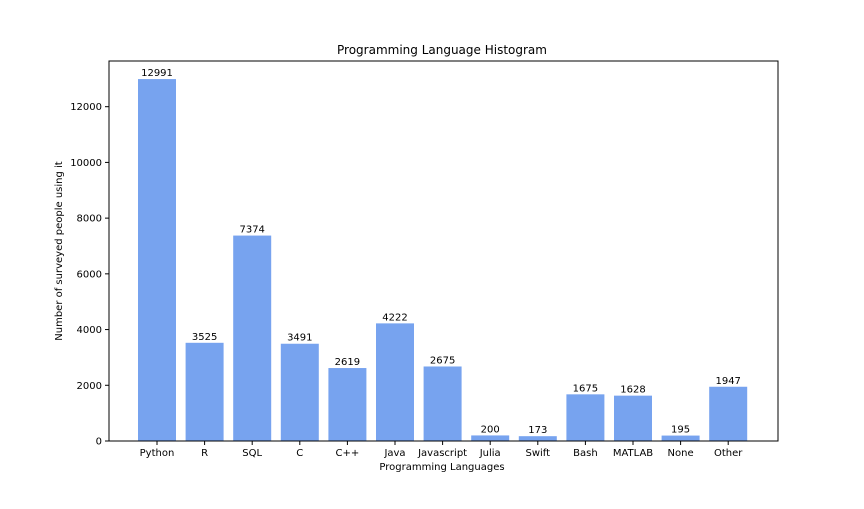 The height and width of the screenshot is (509, 864). I want to click on data-label-2: 7374, so click(251, 230).